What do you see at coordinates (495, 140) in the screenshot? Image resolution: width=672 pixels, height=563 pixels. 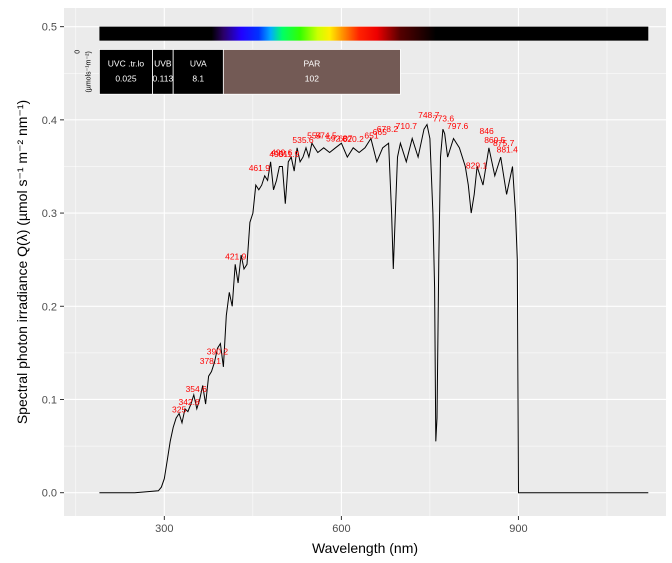 I see `peak-label: 860.5` at bounding box center [495, 140].